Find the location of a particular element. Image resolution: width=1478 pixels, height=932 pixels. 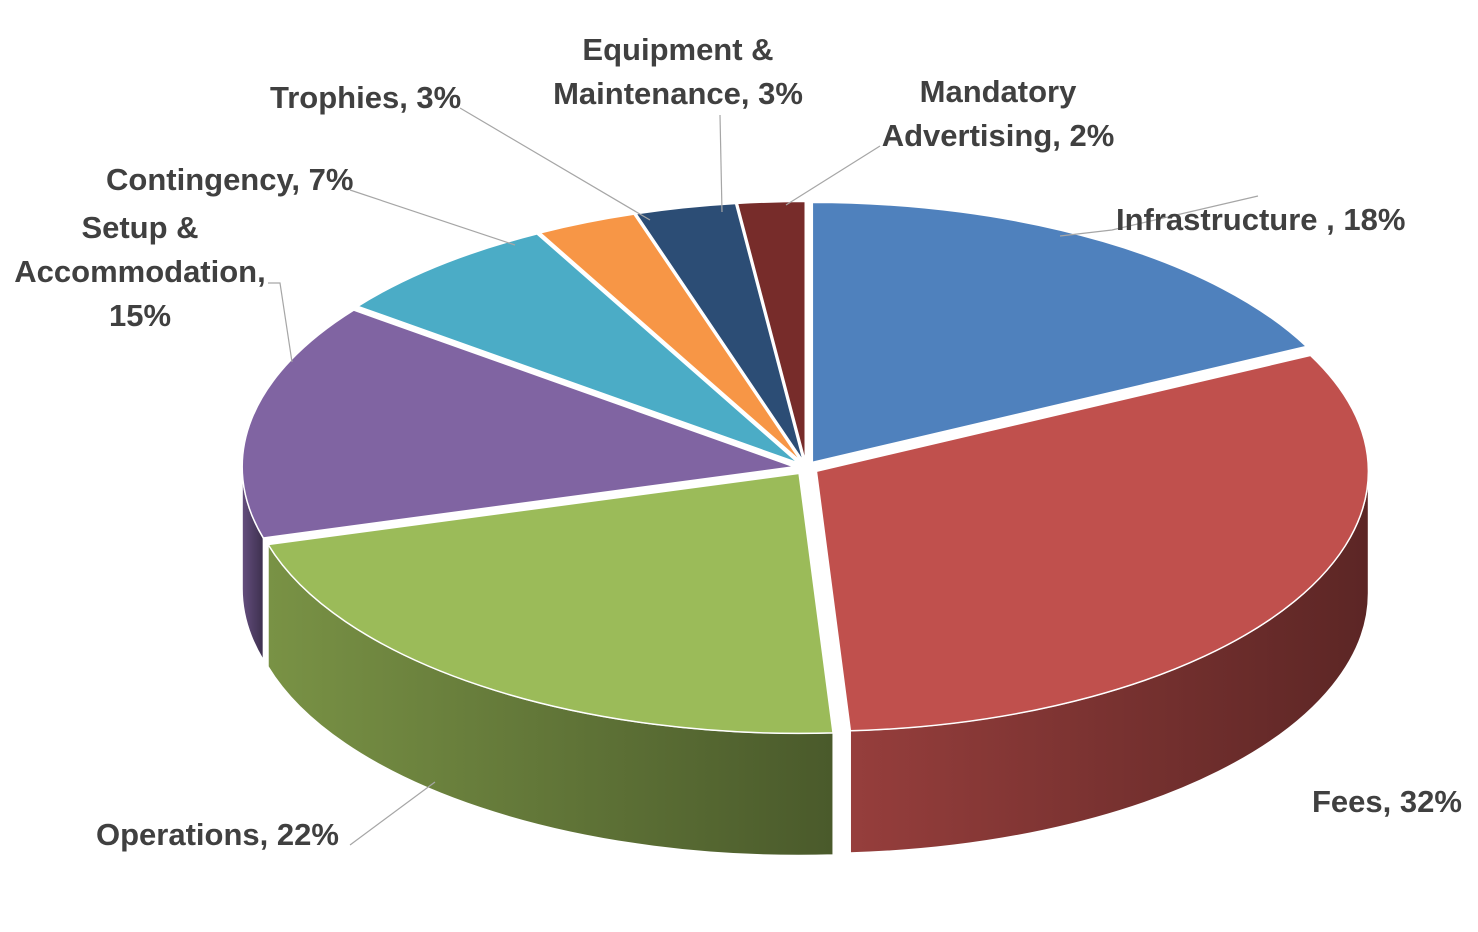

slice-setup-accommodation is located at coordinates (518, 424).